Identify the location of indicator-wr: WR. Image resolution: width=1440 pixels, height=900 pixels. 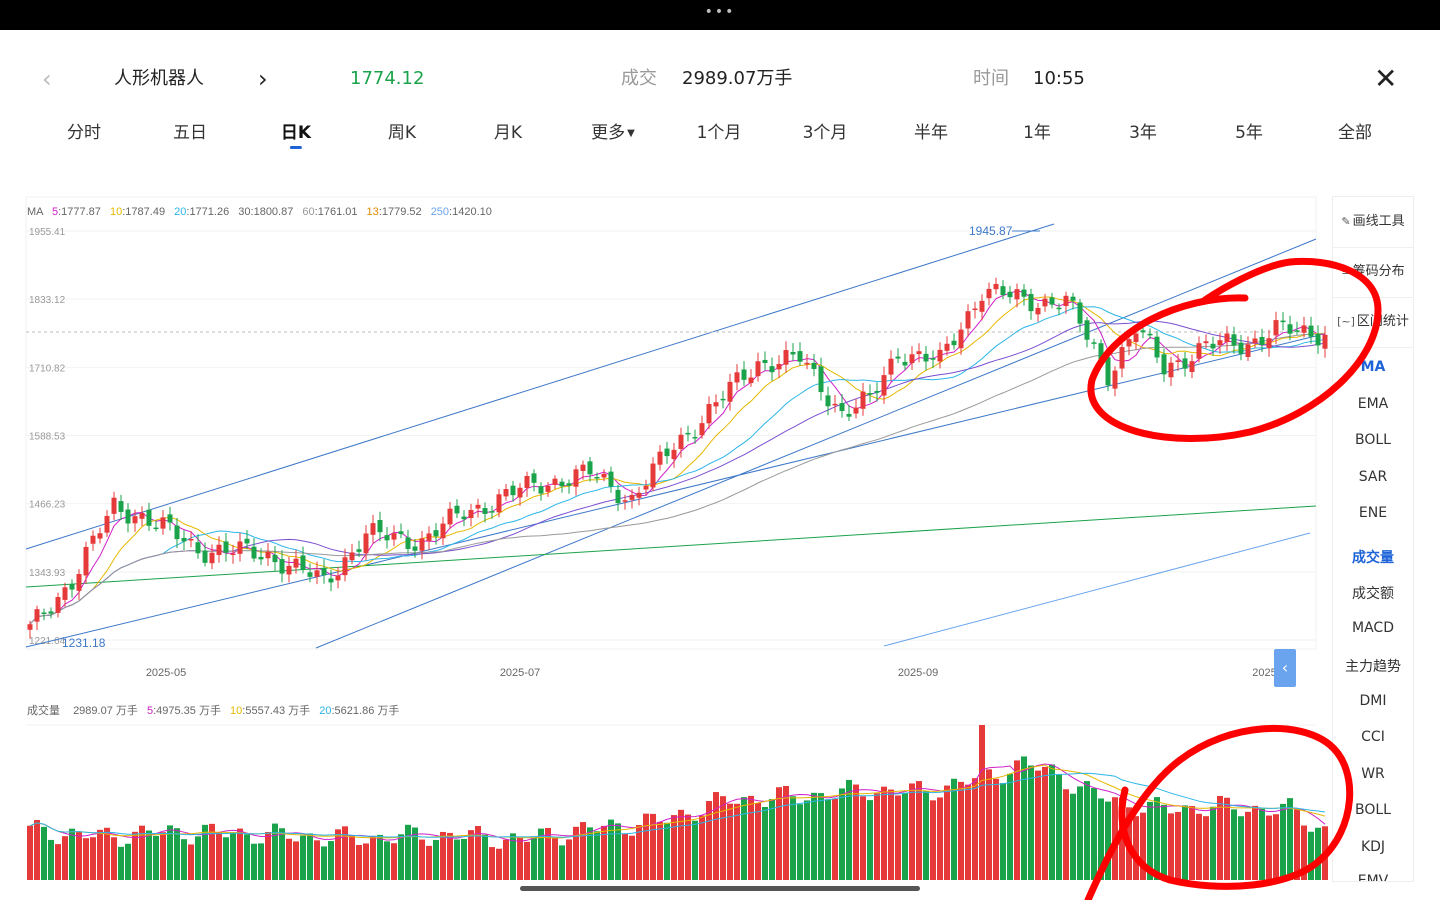
(1373, 774).